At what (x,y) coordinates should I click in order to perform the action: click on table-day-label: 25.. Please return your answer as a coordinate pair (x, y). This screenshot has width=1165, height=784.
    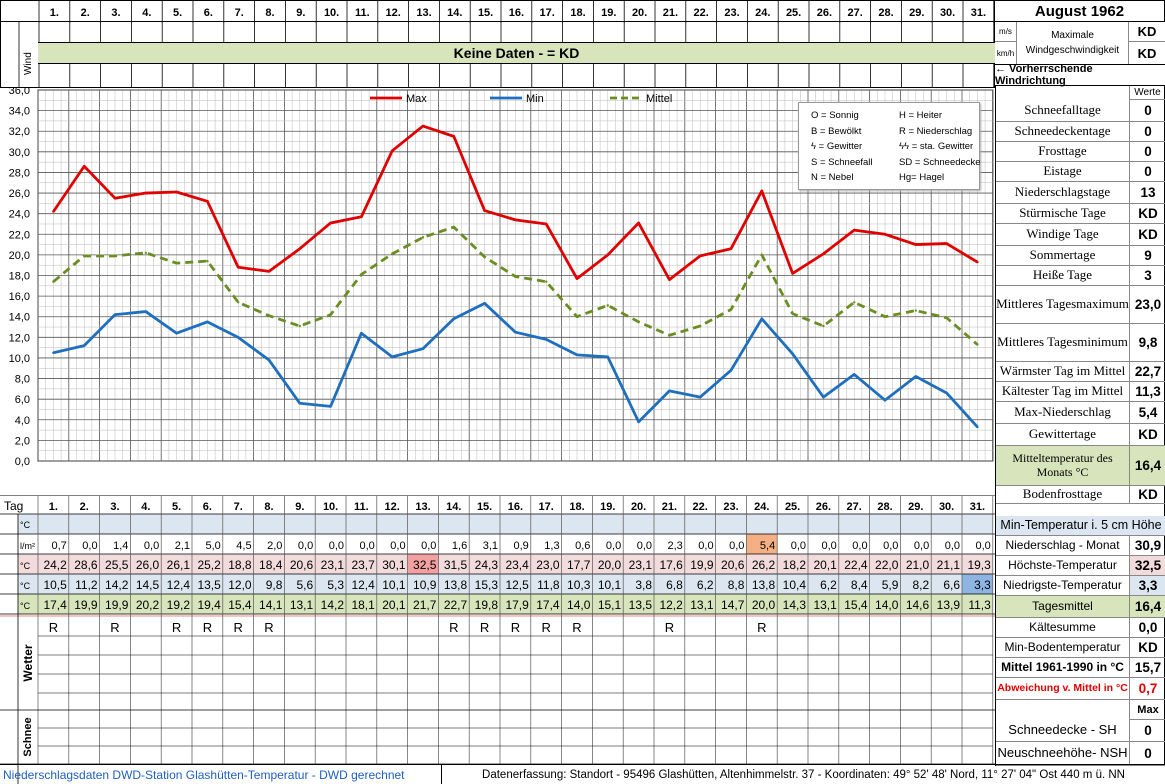
    Looking at the image, I should click on (792, 507).